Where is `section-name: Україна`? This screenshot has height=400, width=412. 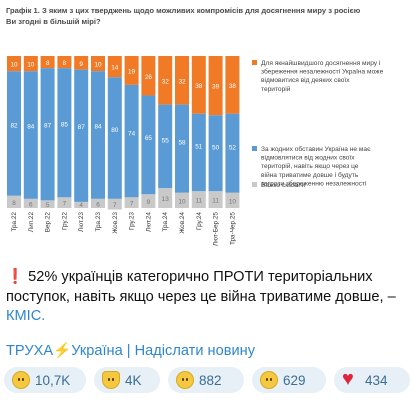 section-name: Україна is located at coordinates (97, 351).